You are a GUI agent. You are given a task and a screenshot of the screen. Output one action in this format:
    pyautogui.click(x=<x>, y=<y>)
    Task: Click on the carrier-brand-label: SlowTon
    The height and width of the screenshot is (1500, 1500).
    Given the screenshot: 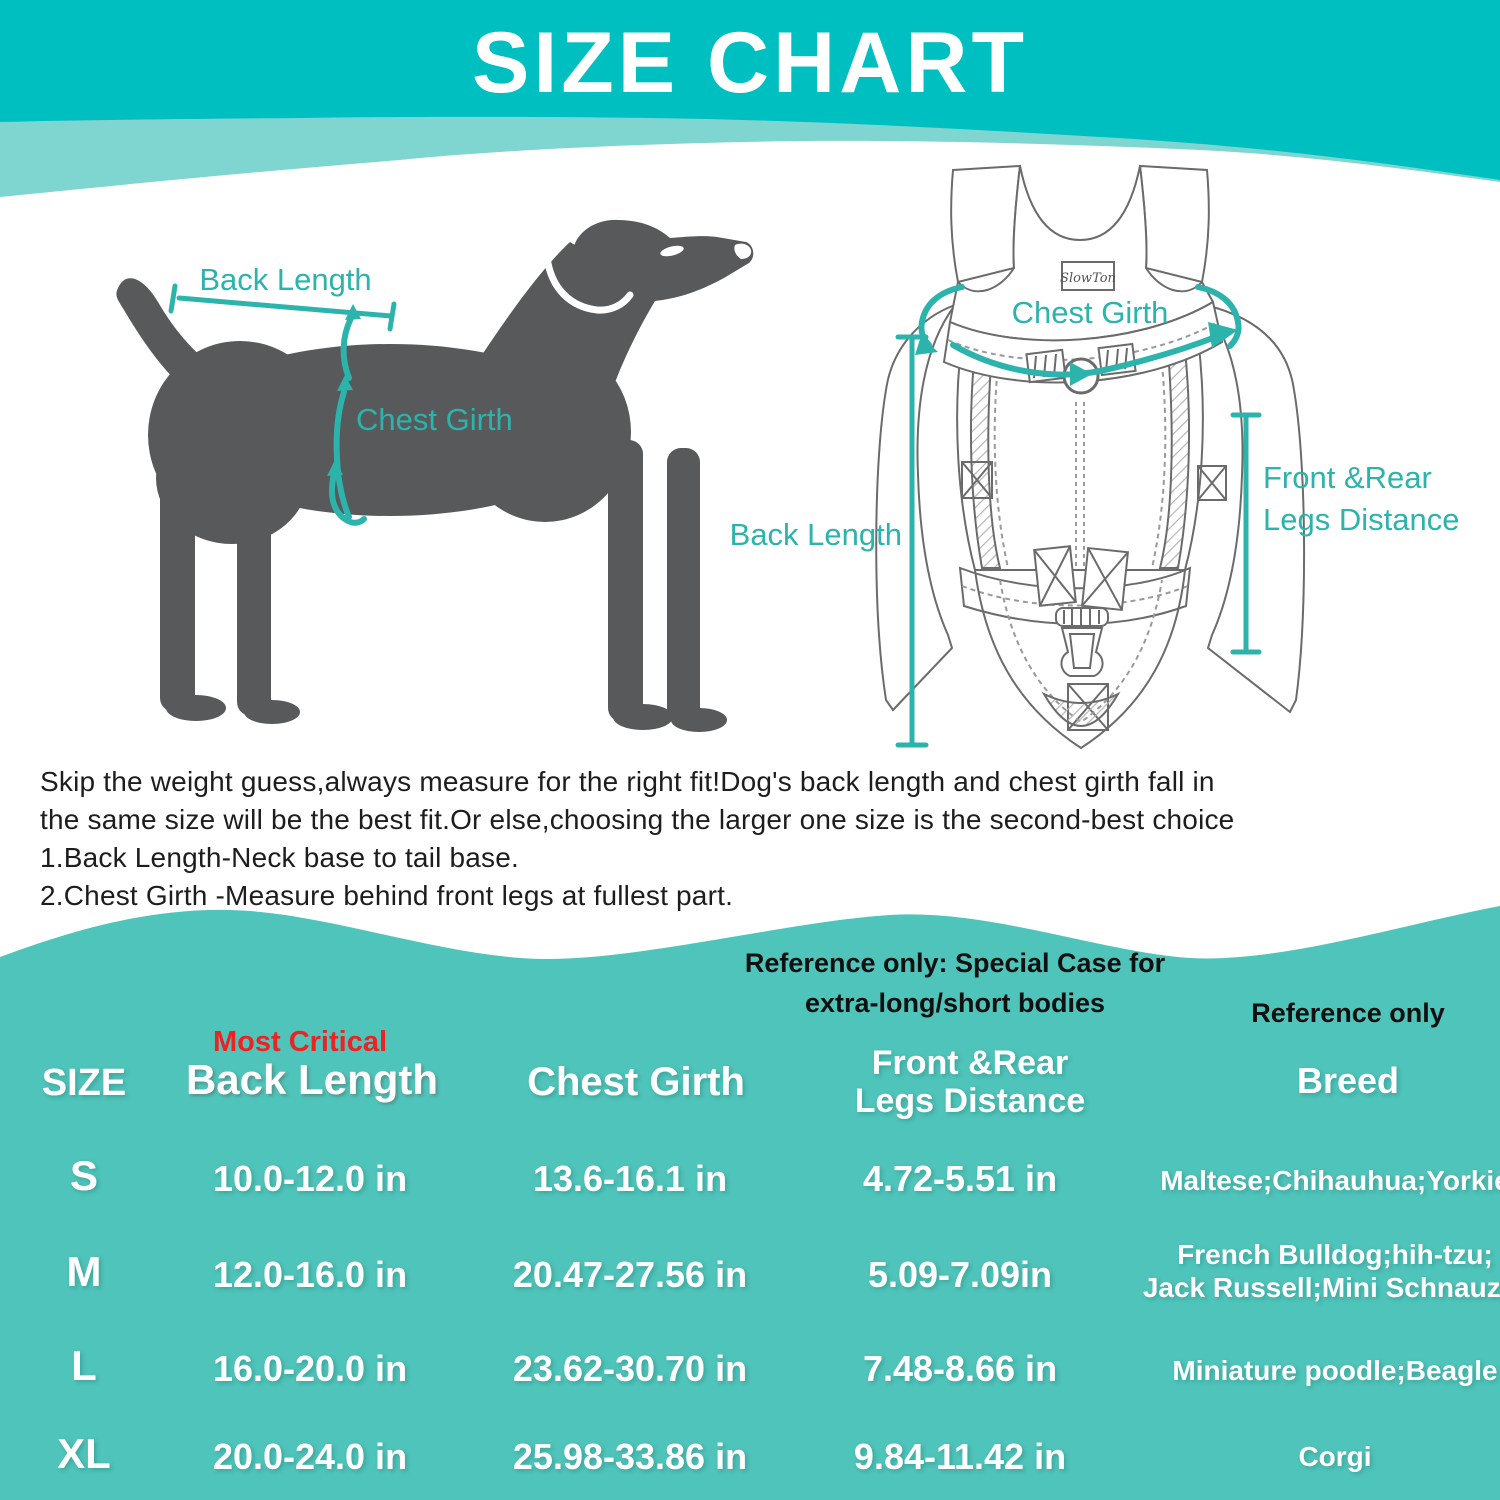 What is the action you would take?
    pyautogui.click(x=1088, y=278)
    